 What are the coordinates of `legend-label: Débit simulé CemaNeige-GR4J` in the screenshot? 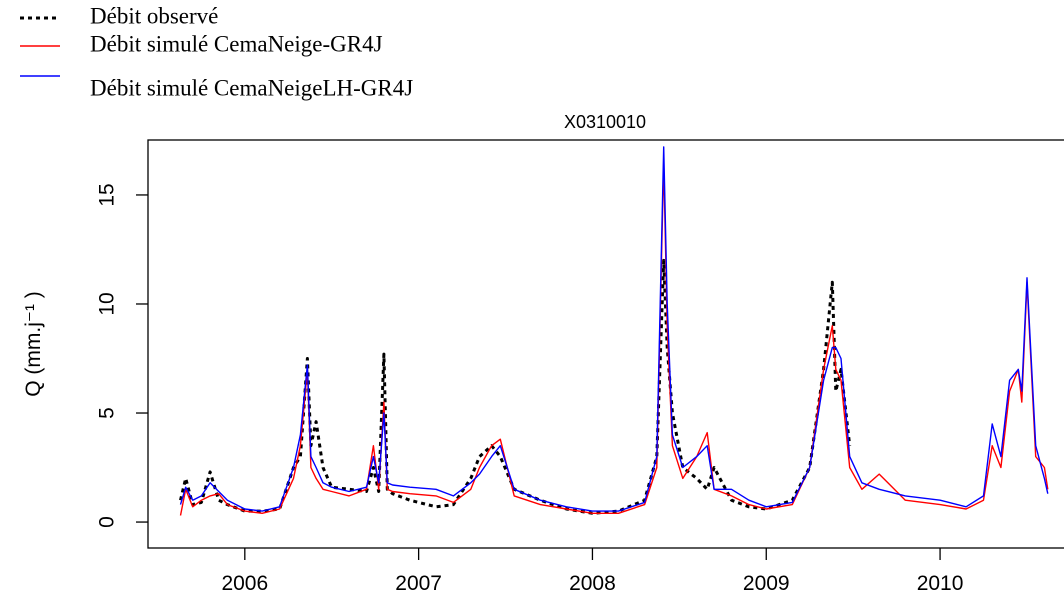 It's located at (236, 43).